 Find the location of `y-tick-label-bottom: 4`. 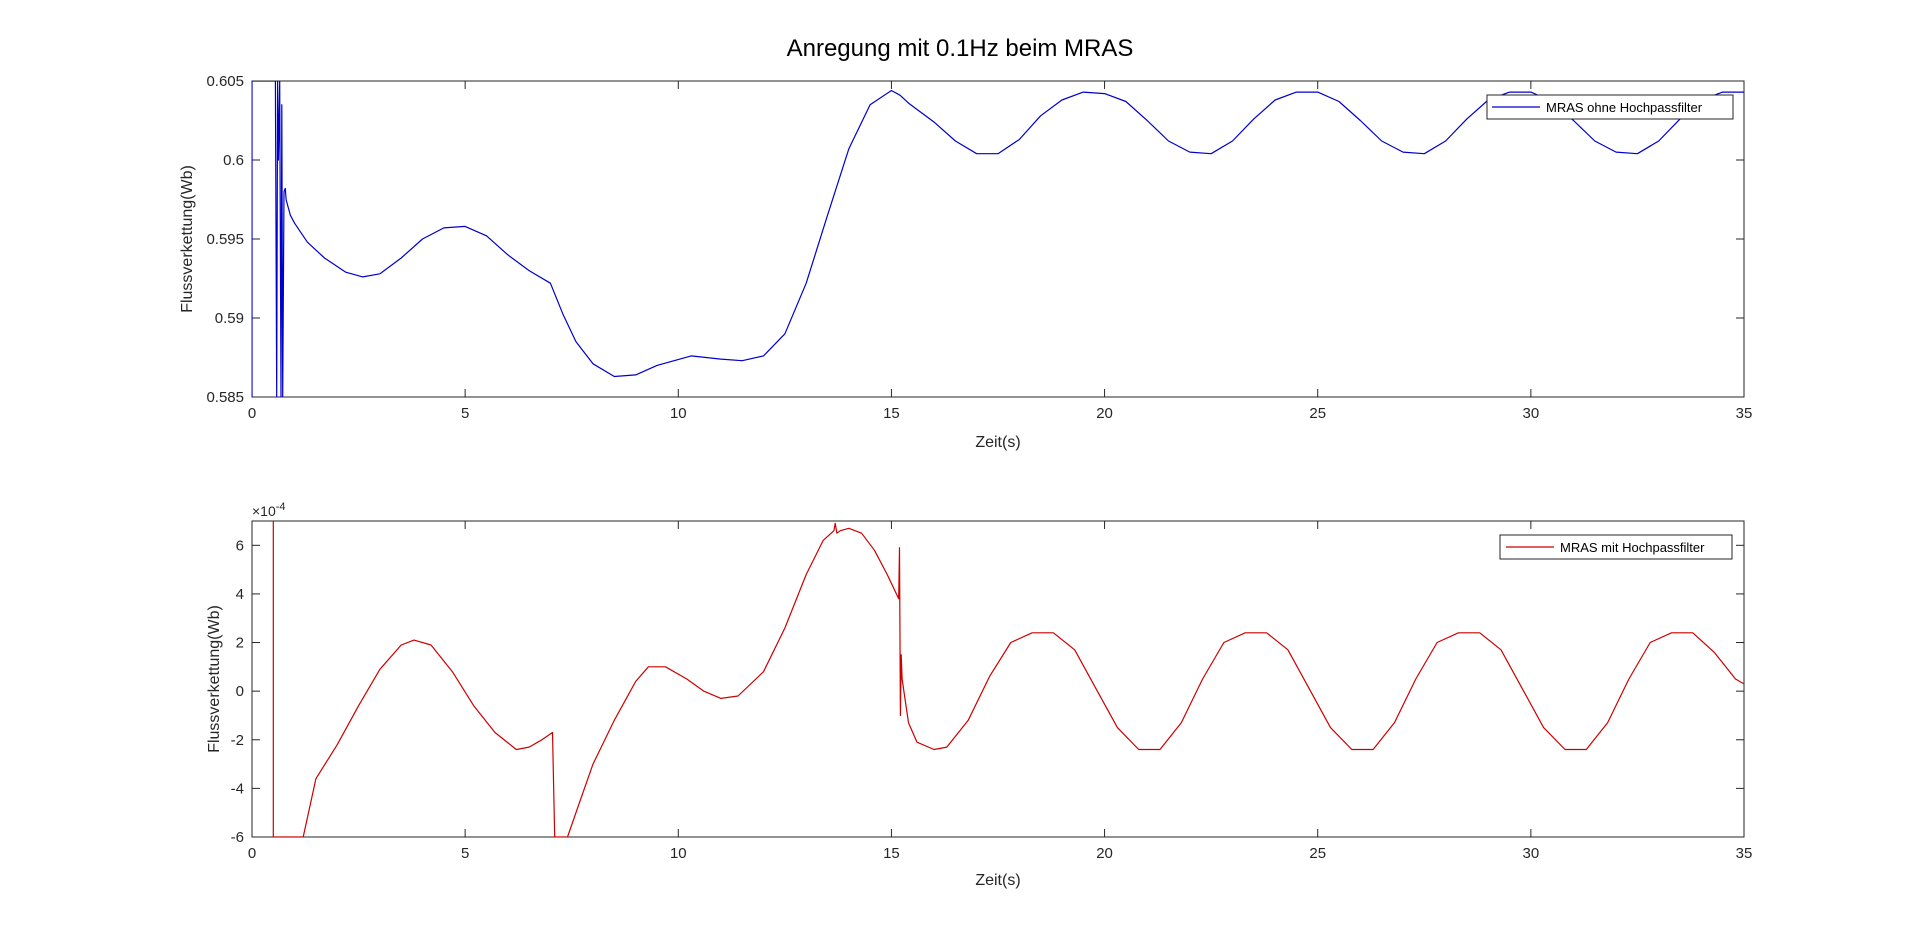

y-tick-label-bottom: 4 is located at coordinates (240, 594).